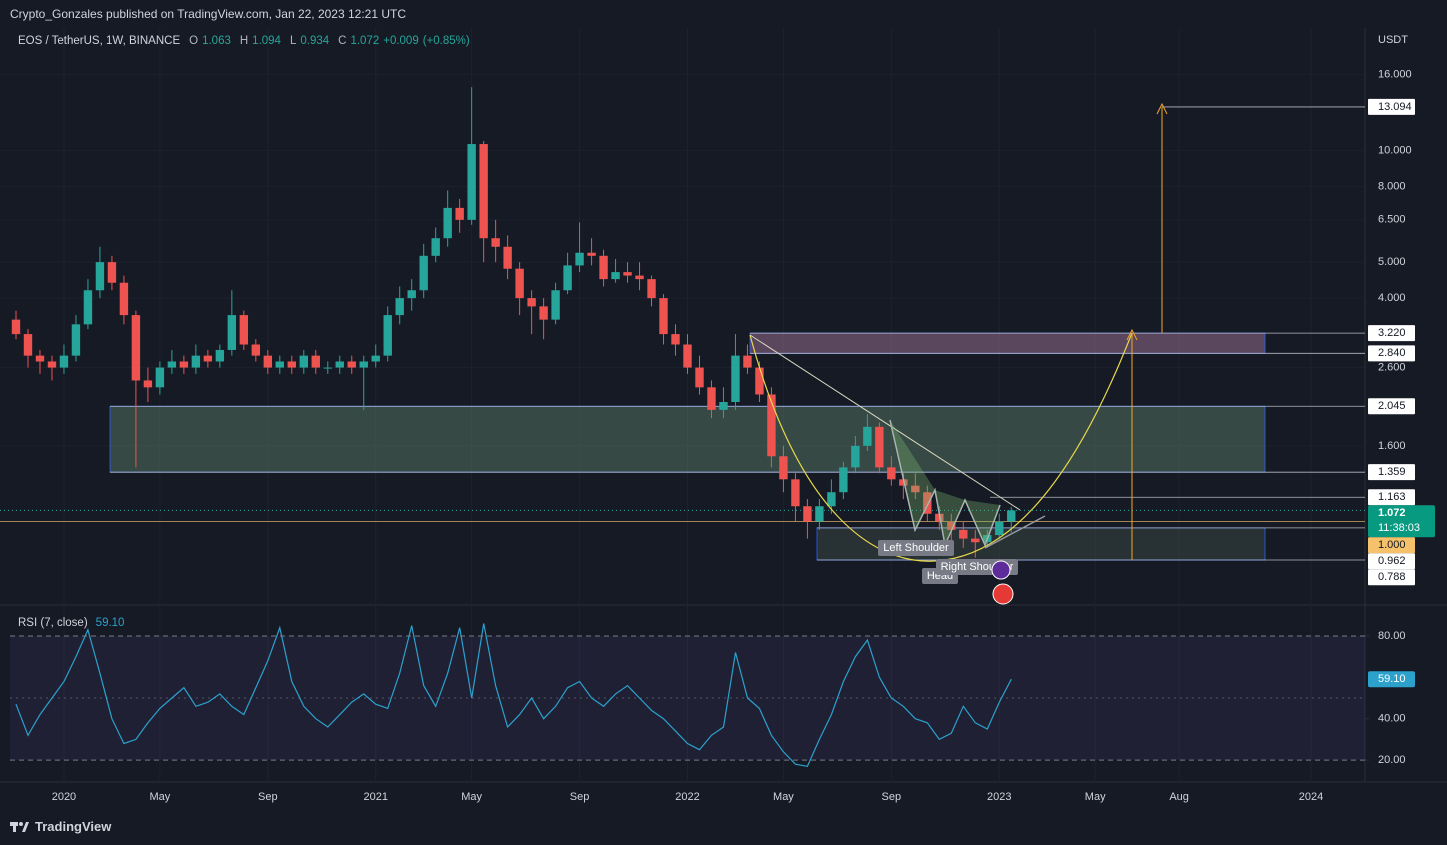 This screenshot has height=845, width=1447. Describe the element at coordinates (1392, 367) in the screenshot. I see `y-tick-label: 2.600` at that location.